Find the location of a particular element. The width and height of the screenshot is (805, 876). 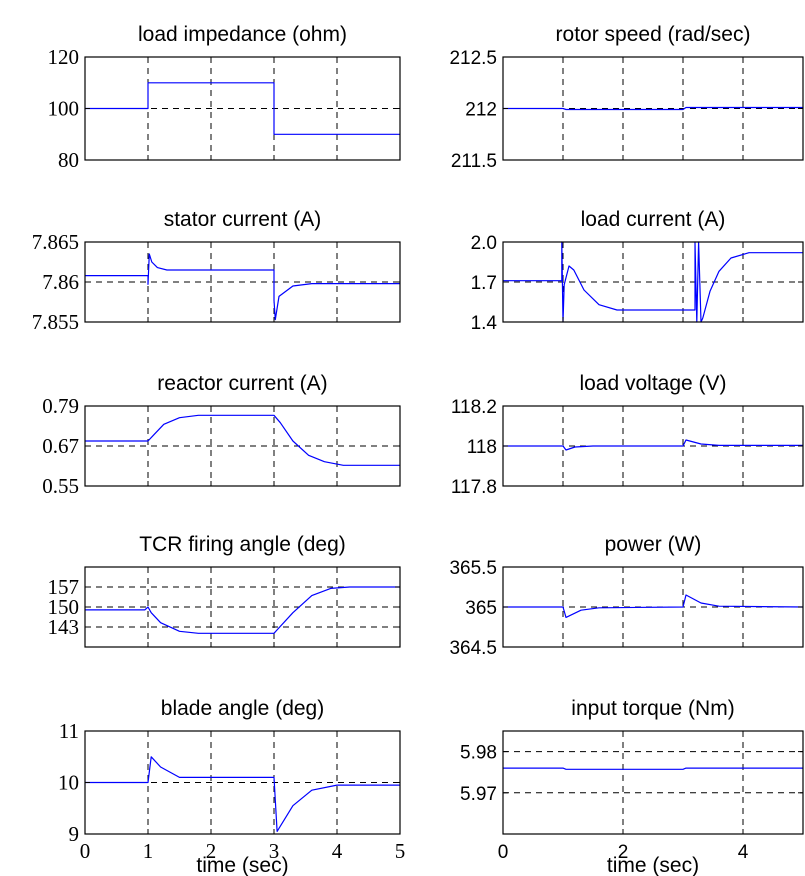

chart-title: blade angle (deg) is located at coordinates (242, 708).